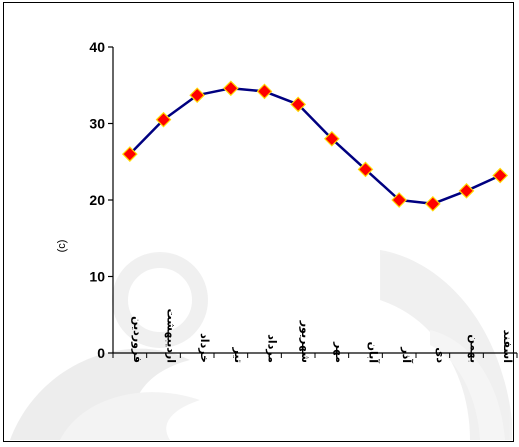 The image size is (519, 447). Describe the element at coordinates (204, 348) in the screenshot. I see `x-category-label: خرداد` at that location.